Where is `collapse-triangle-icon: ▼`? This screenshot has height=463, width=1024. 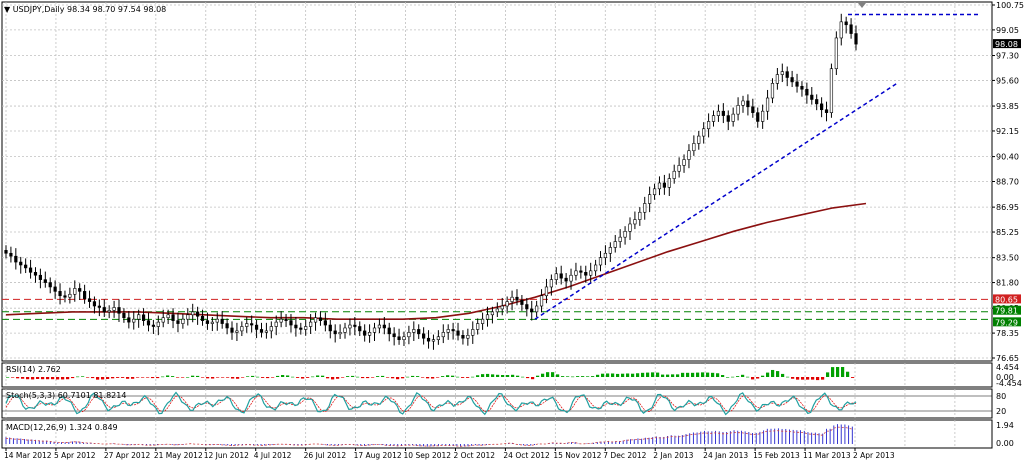 collapse-triangle-icon: ▼ is located at coordinates (7, 9).